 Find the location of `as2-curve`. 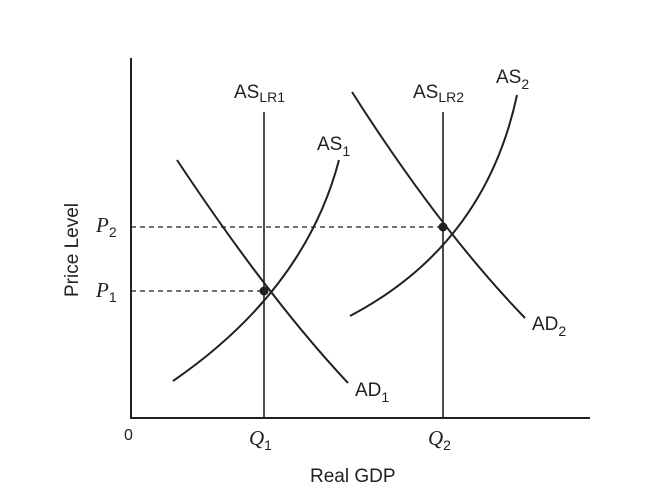

as2-curve is located at coordinates (433, 205).